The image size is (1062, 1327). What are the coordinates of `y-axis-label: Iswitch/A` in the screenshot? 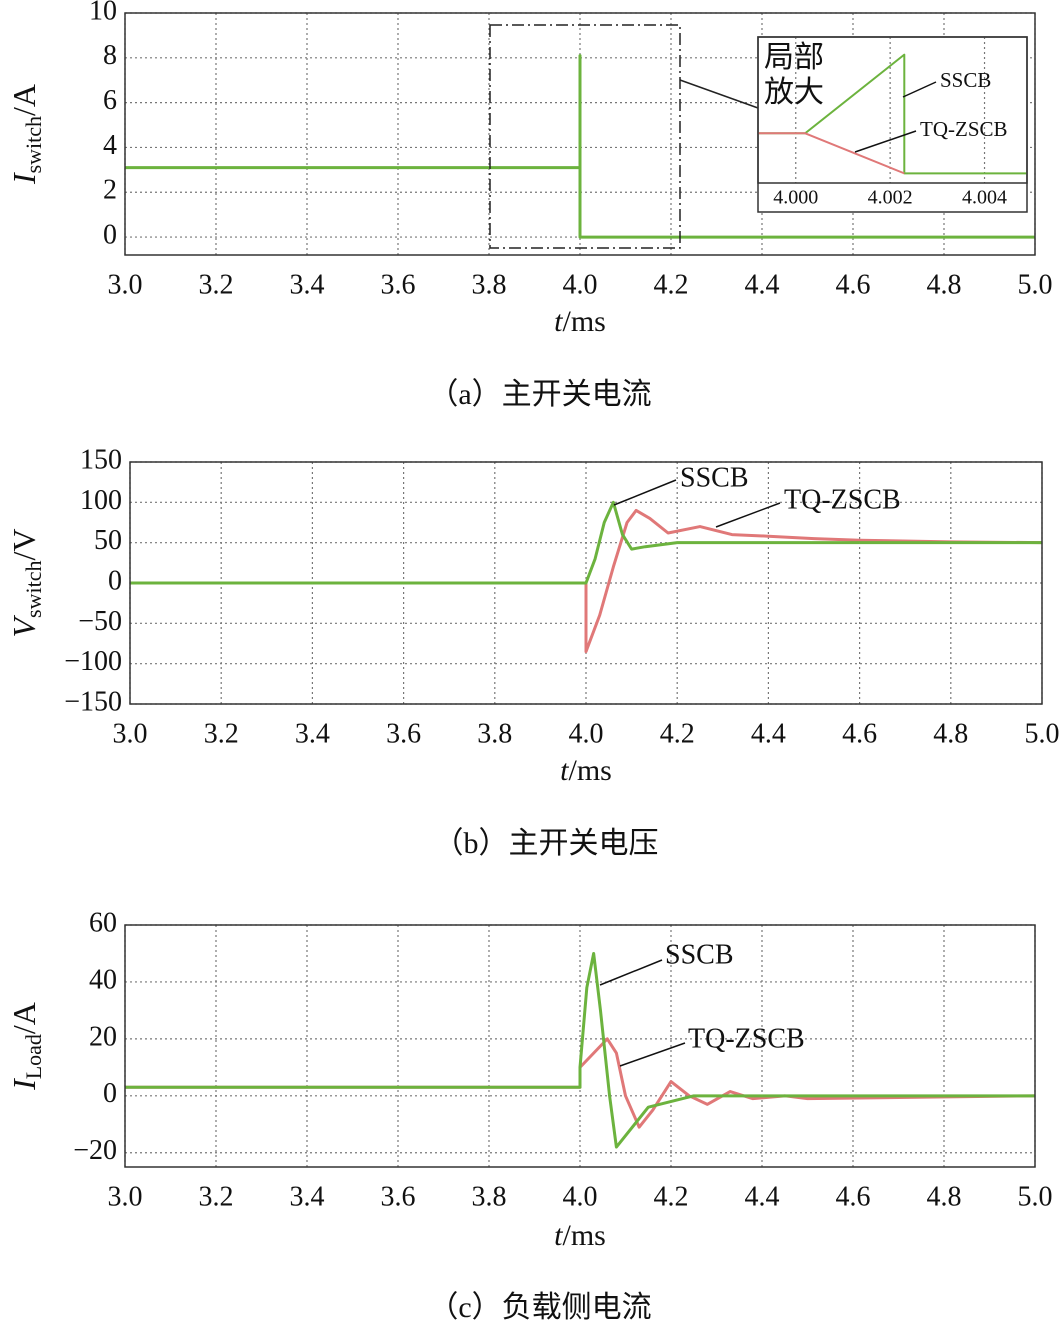 It's located at (26, 134).